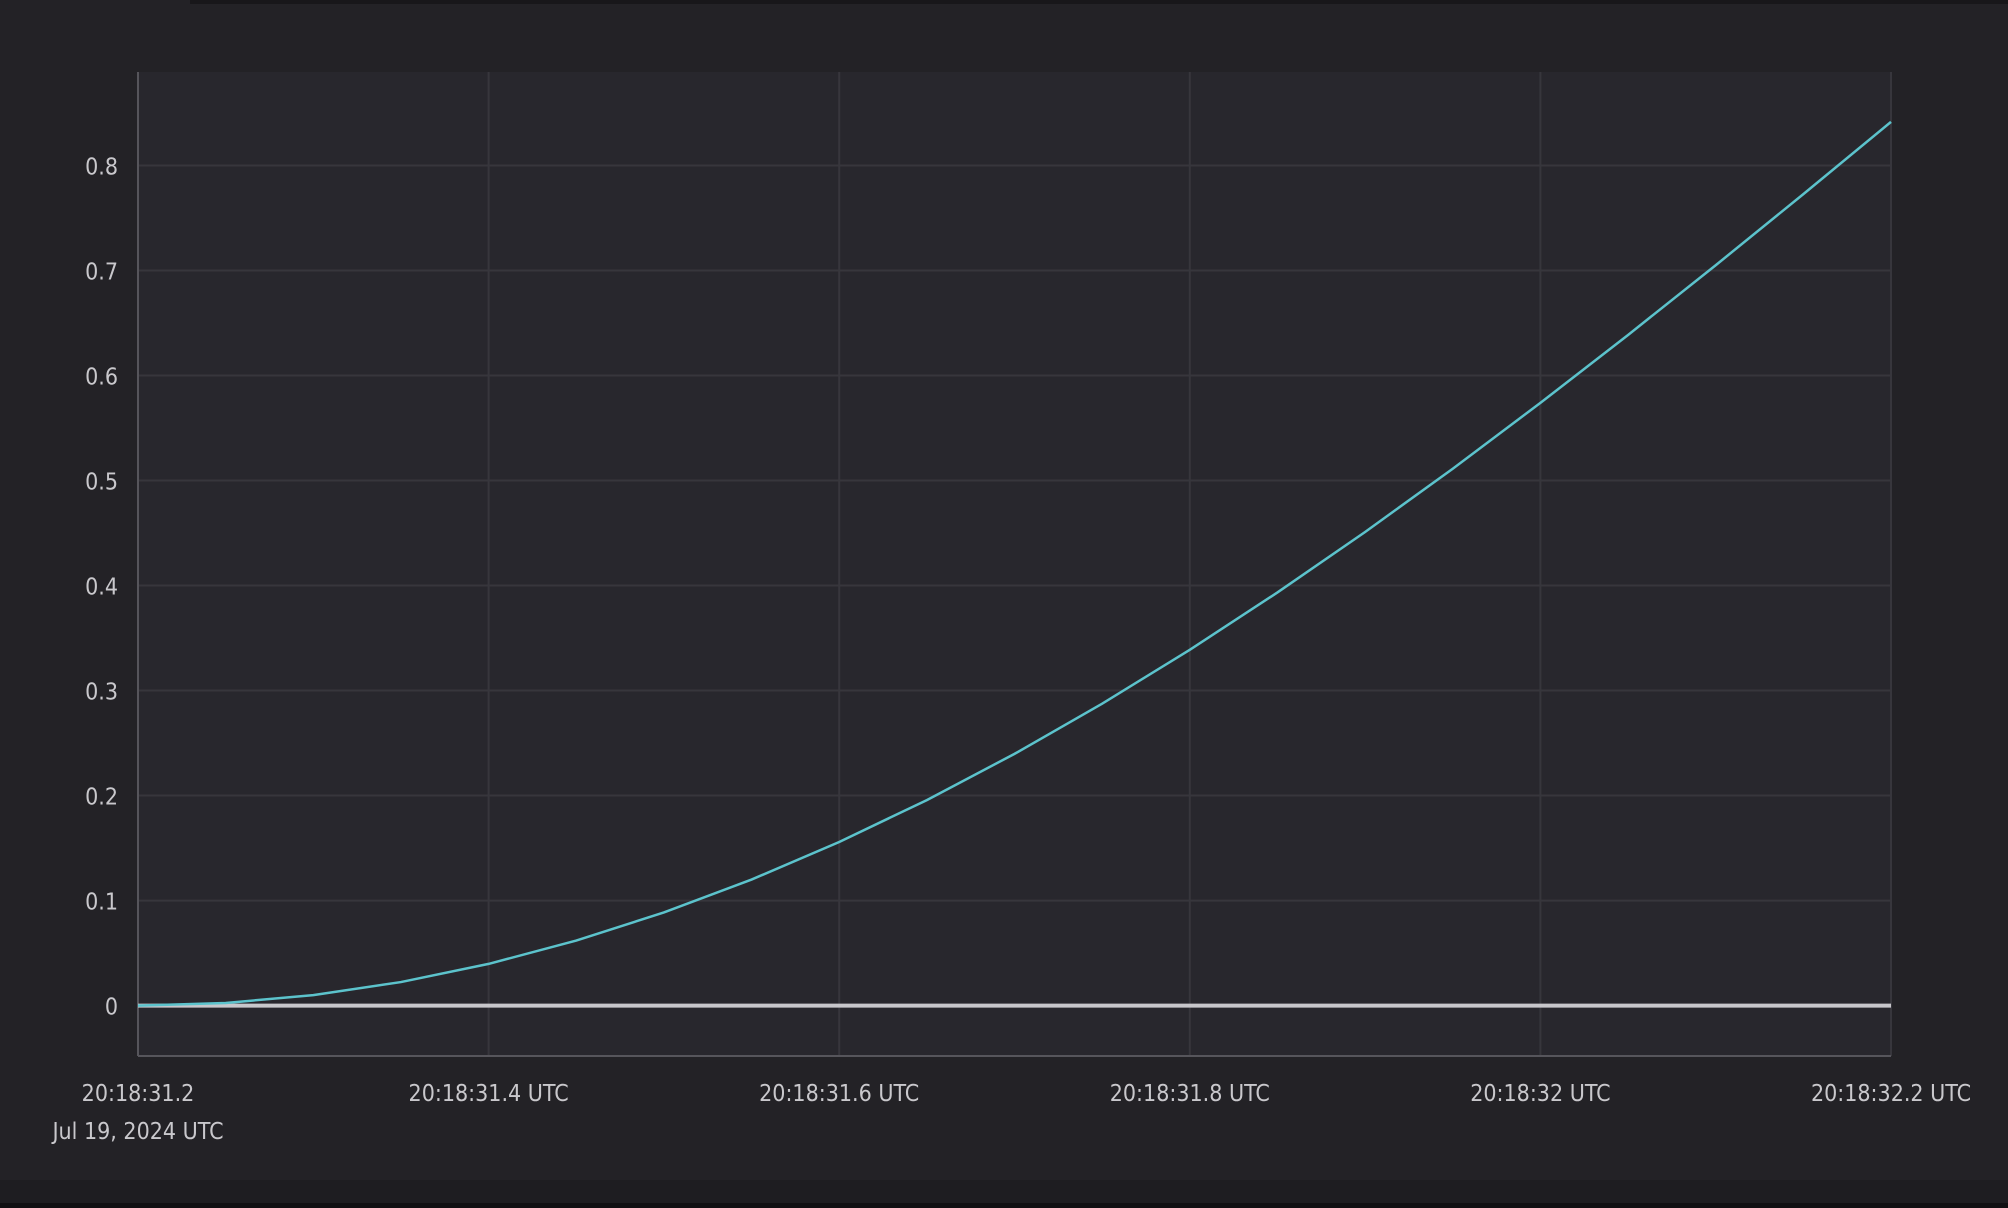  Describe the element at coordinates (1099, 2) in the screenshot. I see `top-border` at that location.